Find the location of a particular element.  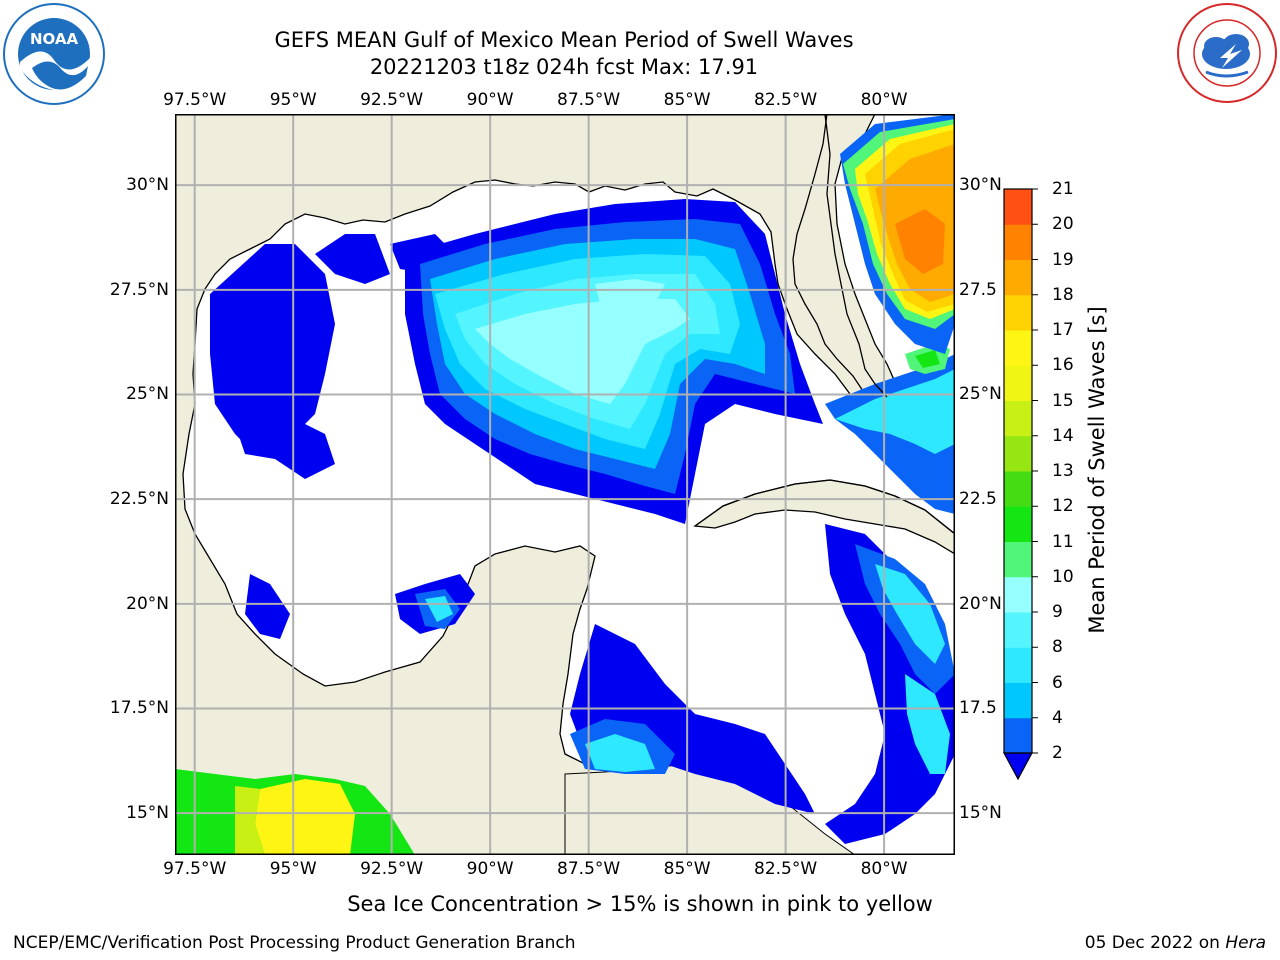

latitude-label-left: 22.5°N is located at coordinates (139, 499).